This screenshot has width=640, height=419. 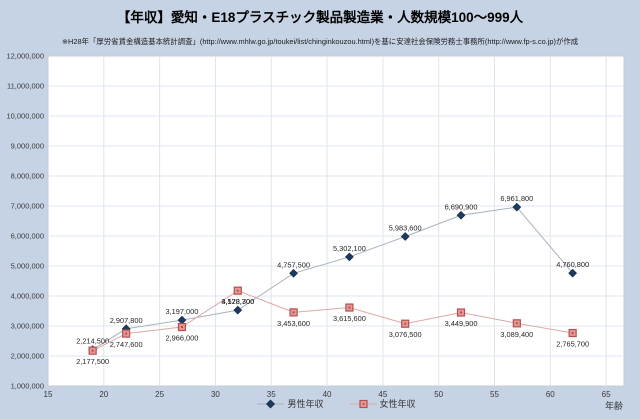 I want to click on data-label: 2,177,500, so click(x=92, y=361).